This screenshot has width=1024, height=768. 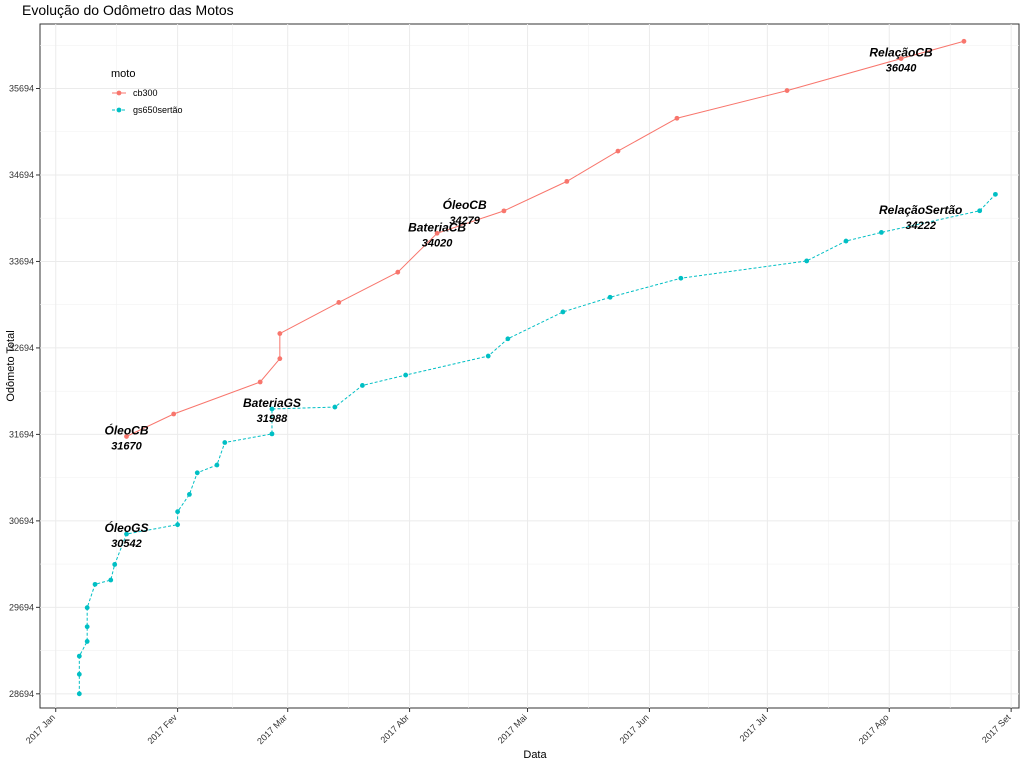 What do you see at coordinates (162, 729) in the screenshot?
I see `x-tick-label: 2017 Fev` at bounding box center [162, 729].